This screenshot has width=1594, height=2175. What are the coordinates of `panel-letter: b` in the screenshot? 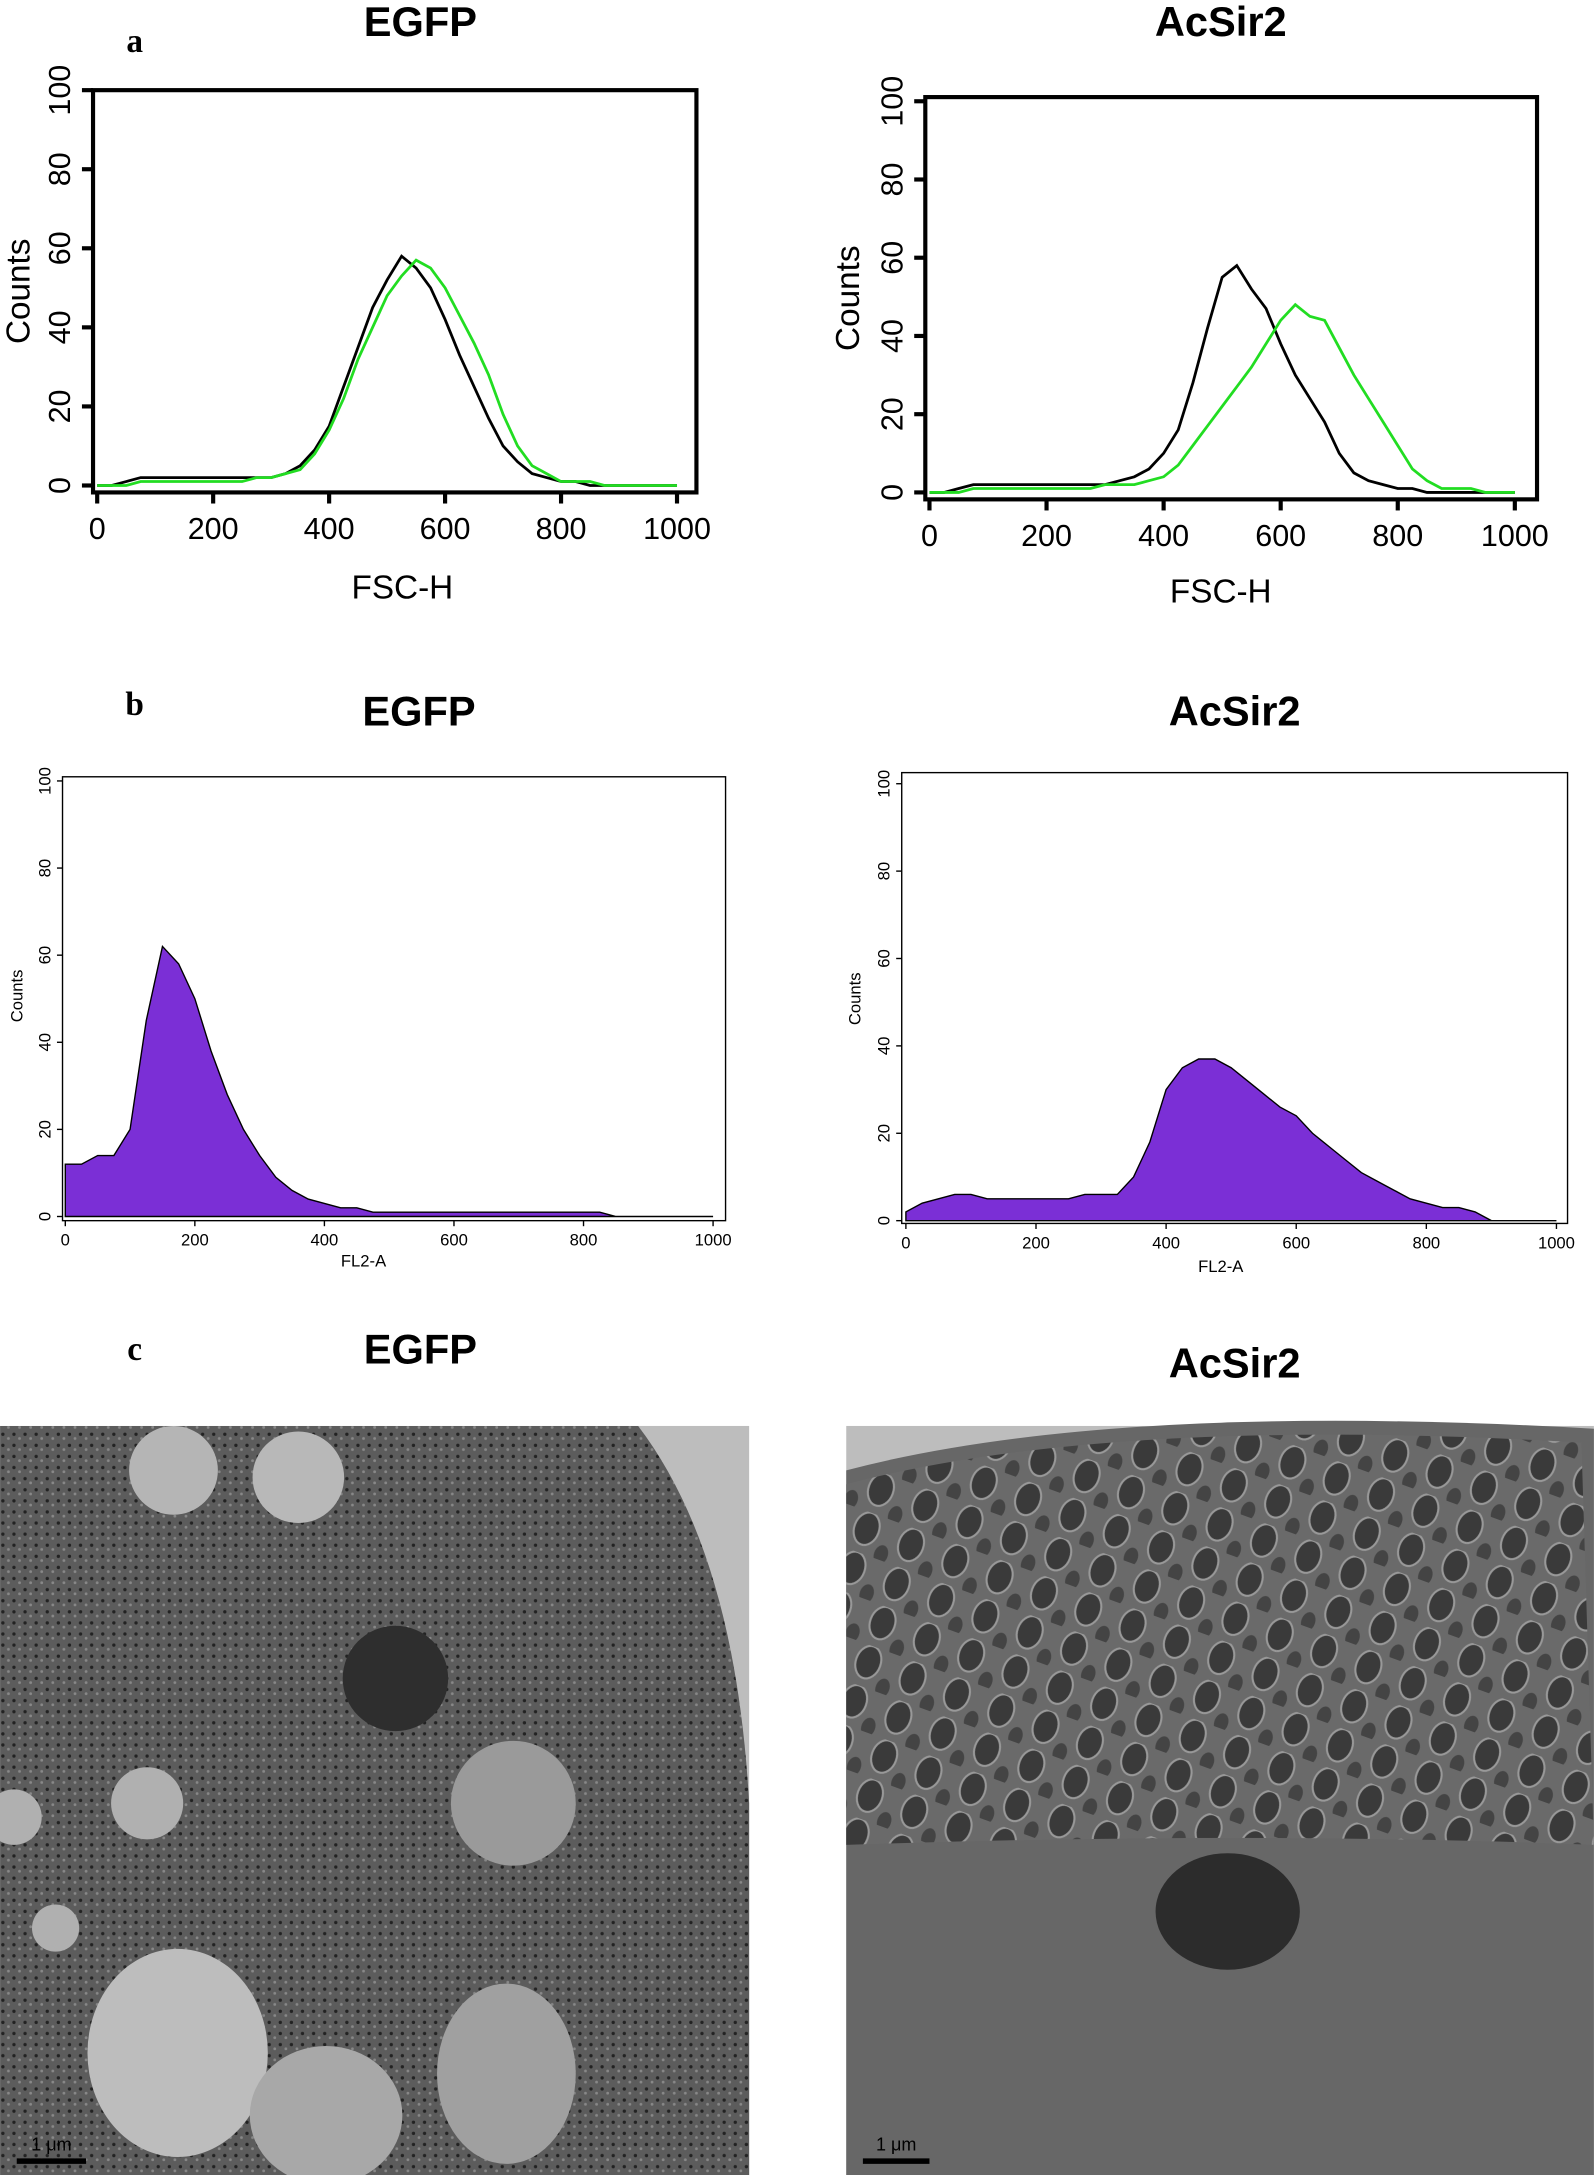 It's located at (134, 704).